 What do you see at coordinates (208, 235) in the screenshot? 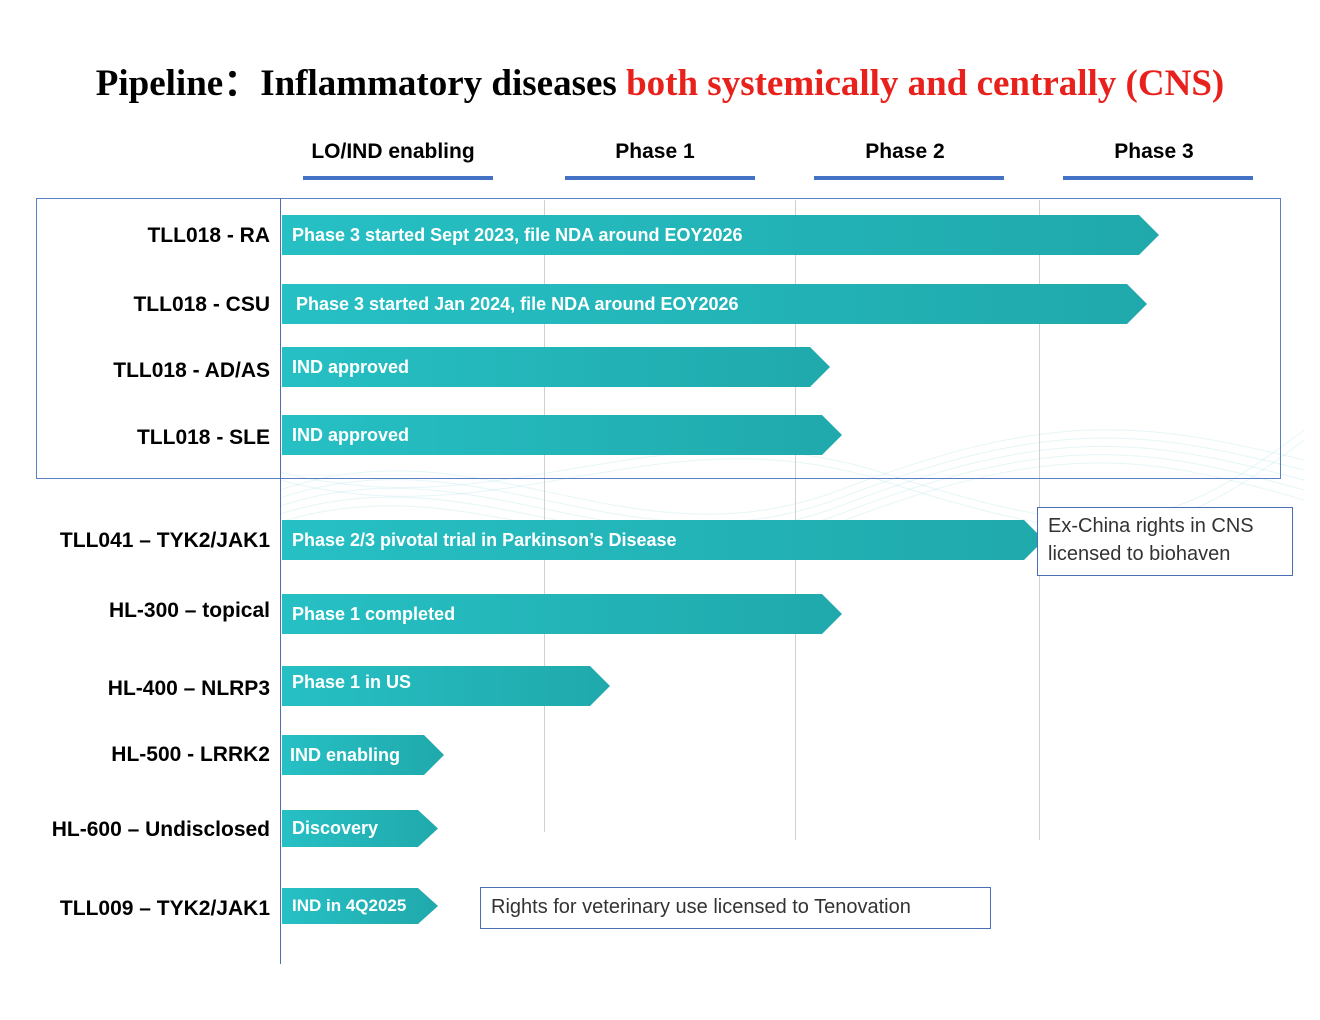
I see `row-label-tll018-ra: TLL018 - RA` at bounding box center [208, 235].